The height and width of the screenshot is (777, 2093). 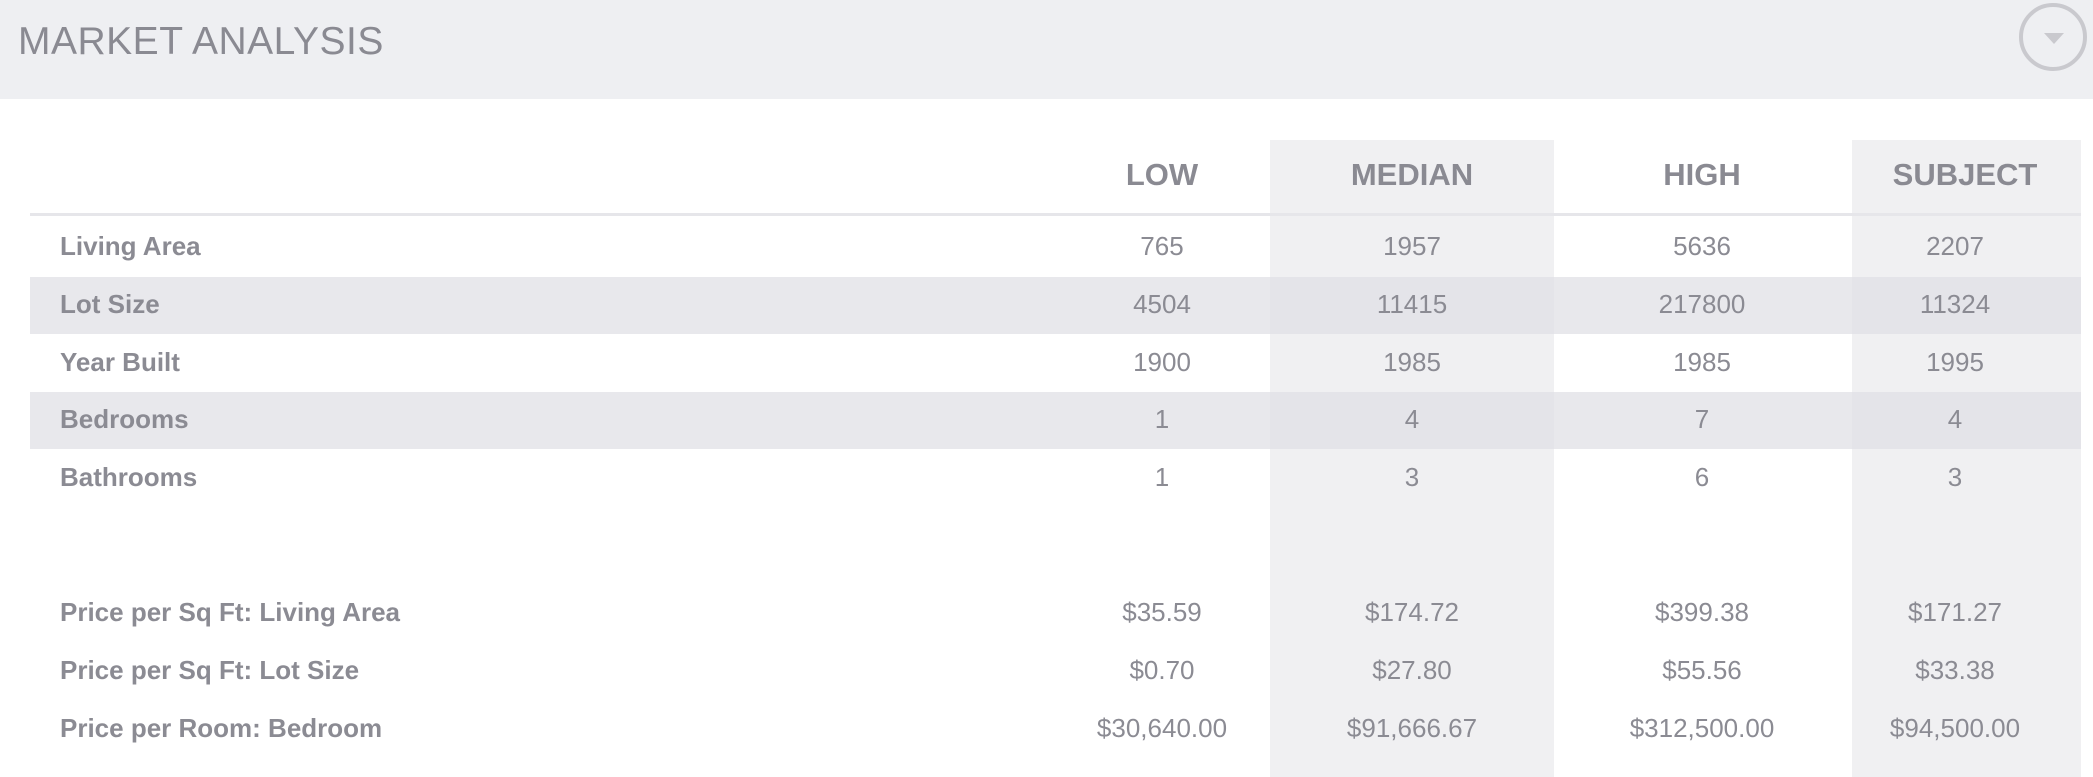 What do you see at coordinates (1955, 477) in the screenshot?
I see `cell-subject: 3` at bounding box center [1955, 477].